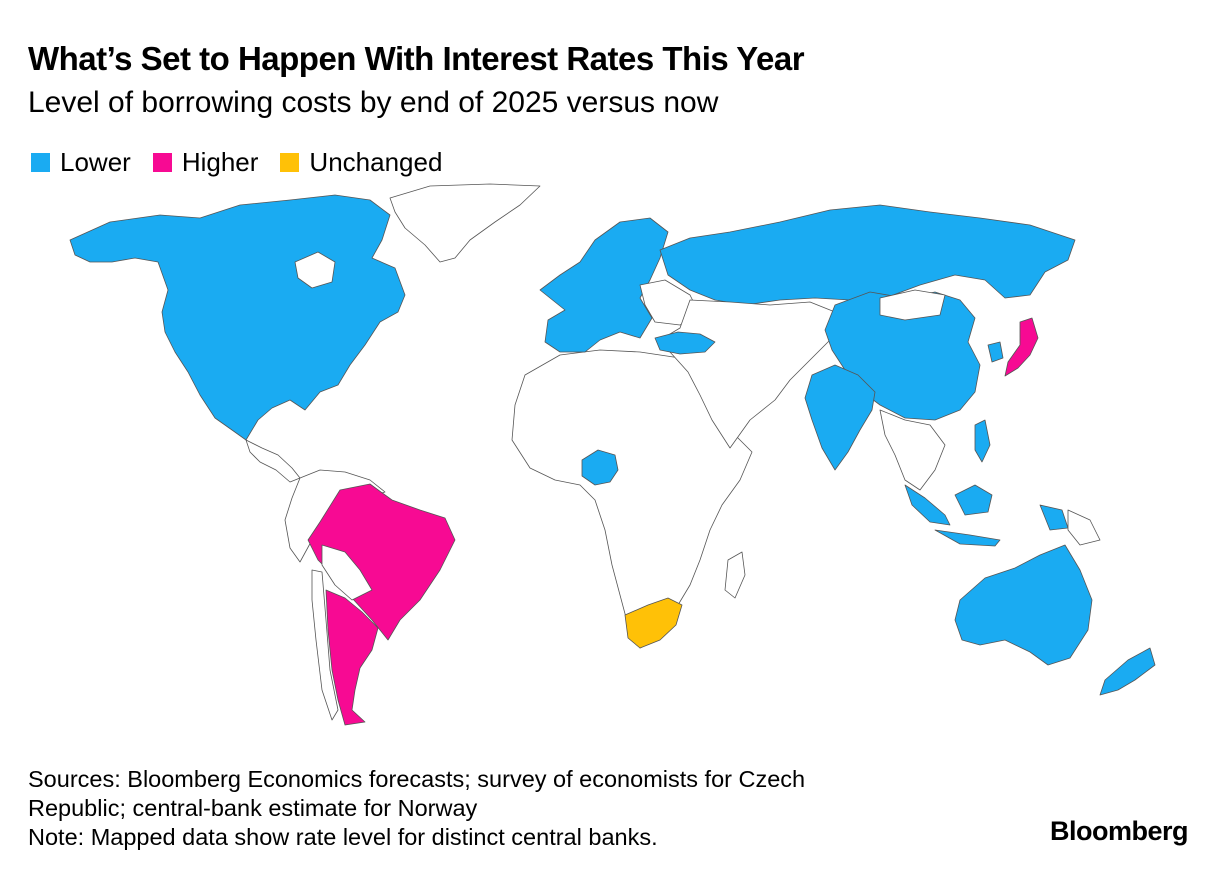 The image size is (1226, 876). What do you see at coordinates (1021, 347) in the screenshot?
I see `region-japan` at bounding box center [1021, 347].